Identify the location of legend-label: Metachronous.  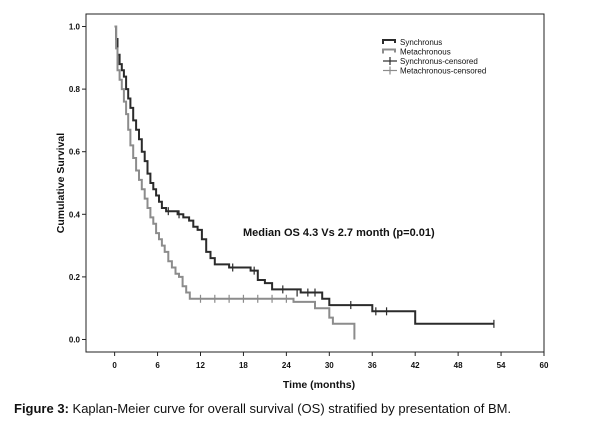
(425, 52).